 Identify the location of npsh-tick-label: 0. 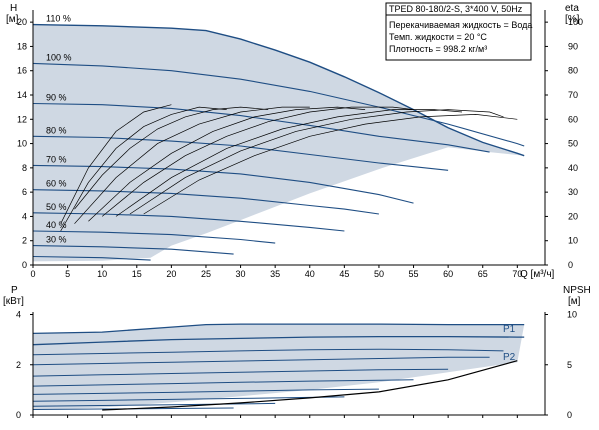
(569, 415).